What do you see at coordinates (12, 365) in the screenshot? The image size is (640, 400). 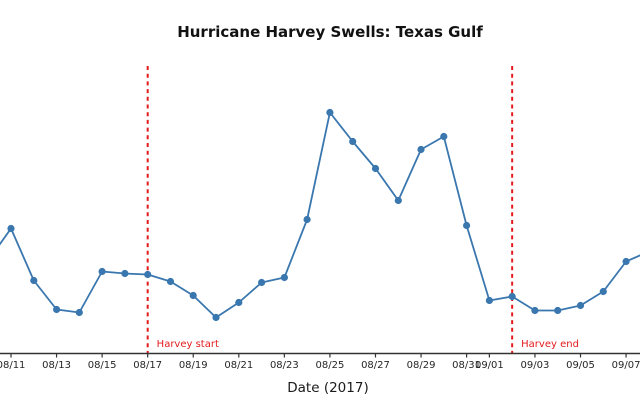 I see `x-tick-label: 08/11` at bounding box center [12, 365].